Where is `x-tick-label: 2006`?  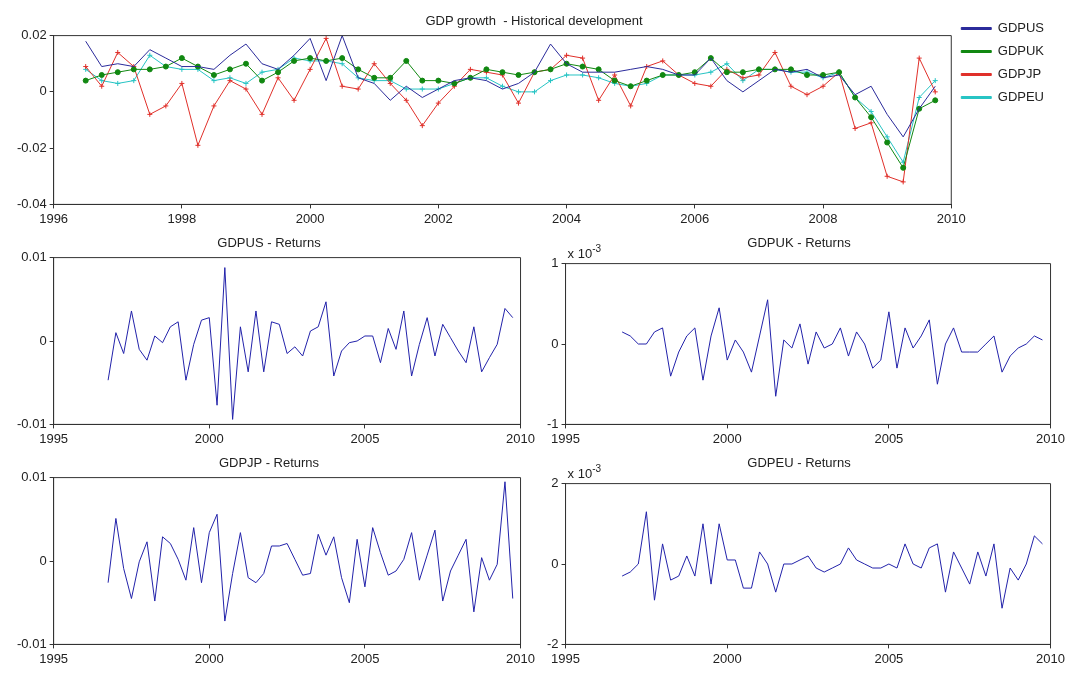
x-tick-label: 2006 is located at coordinates (695, 218).